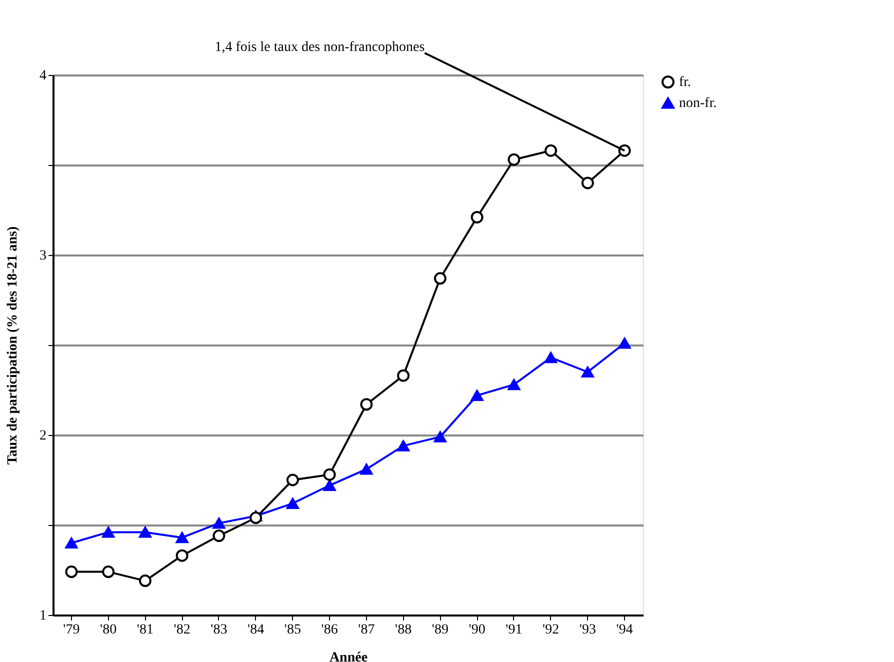  Describe the element at coordinates (256, 630) in the screenshot. I see `x-tick-label: '84` at that location.